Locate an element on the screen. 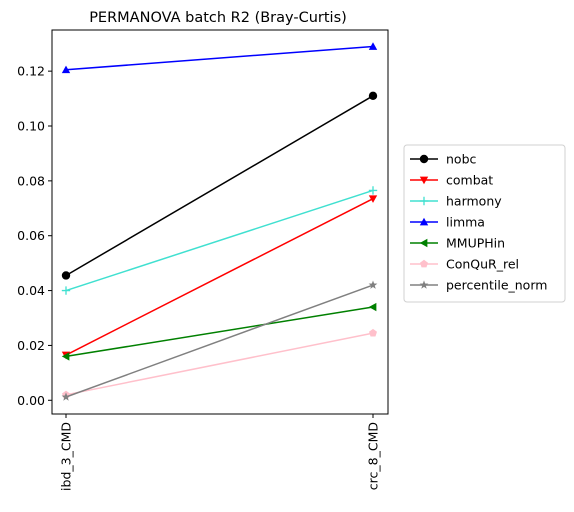  data-point-combat-crc_8_CMD is located at coordinates (373, 199).